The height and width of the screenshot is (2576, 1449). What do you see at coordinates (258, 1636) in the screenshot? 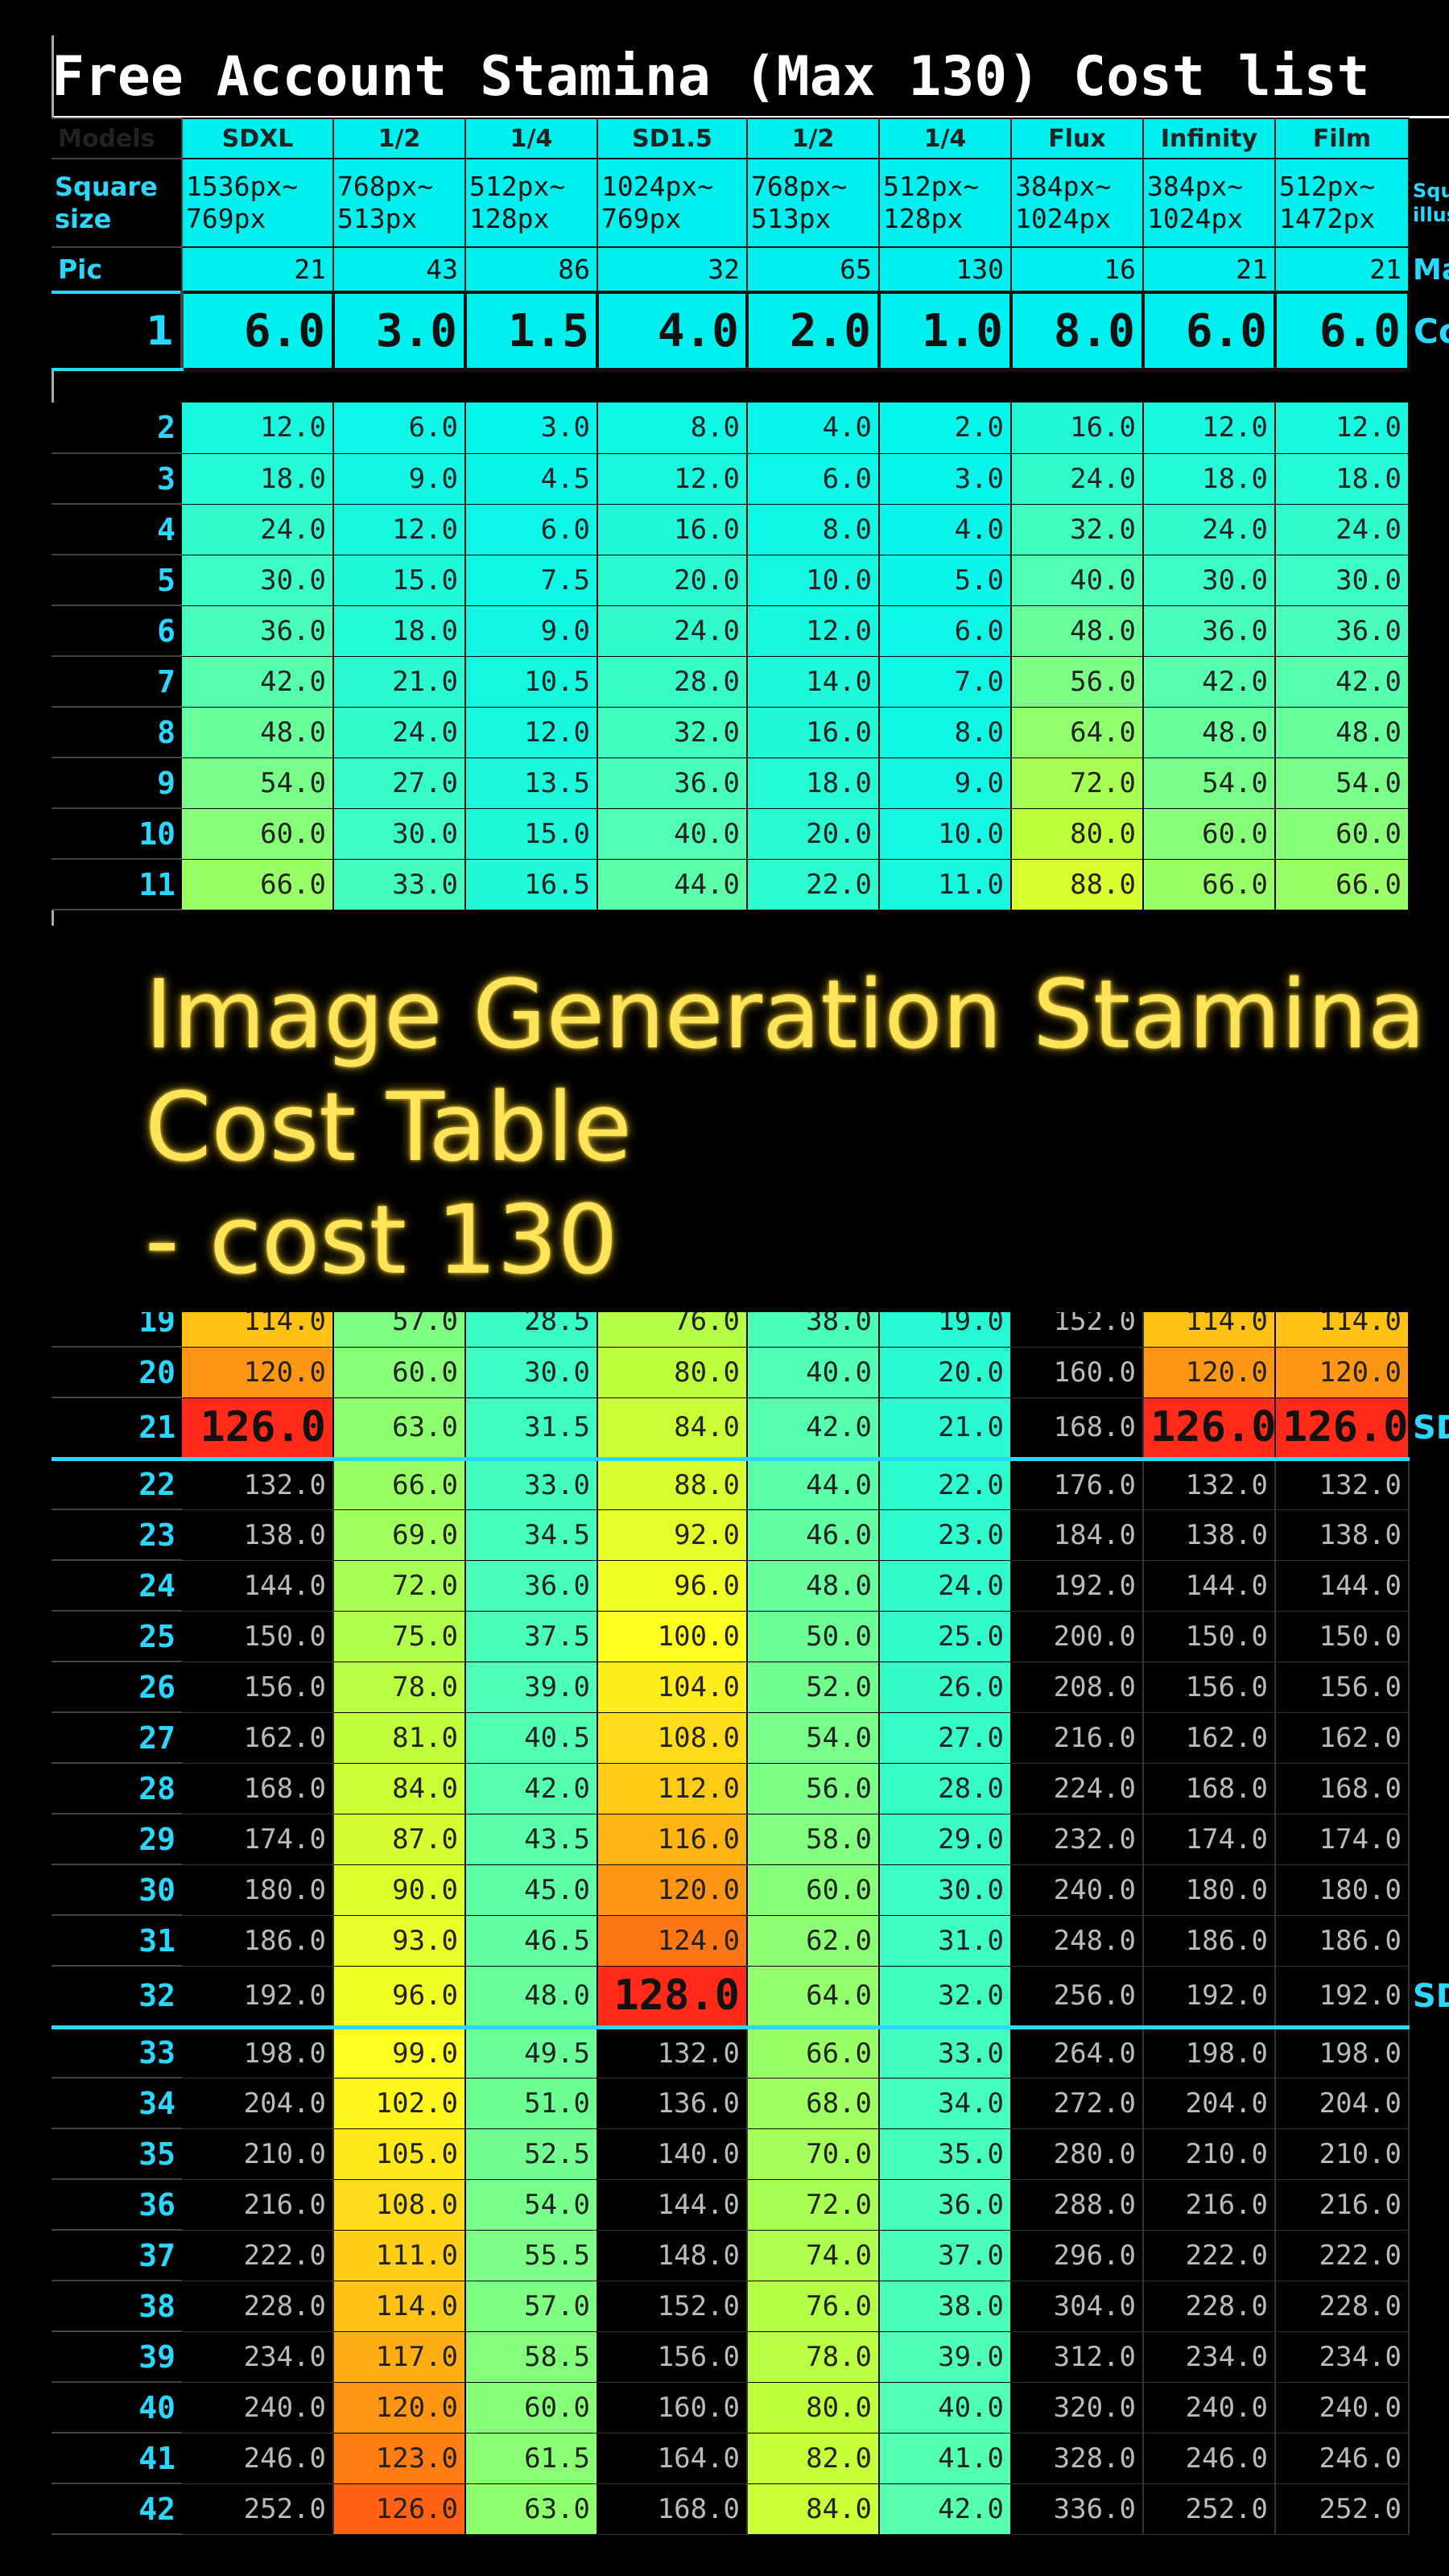
I see `cost-cell-sdxl: 150.0` at bounding box center [258, 1636].